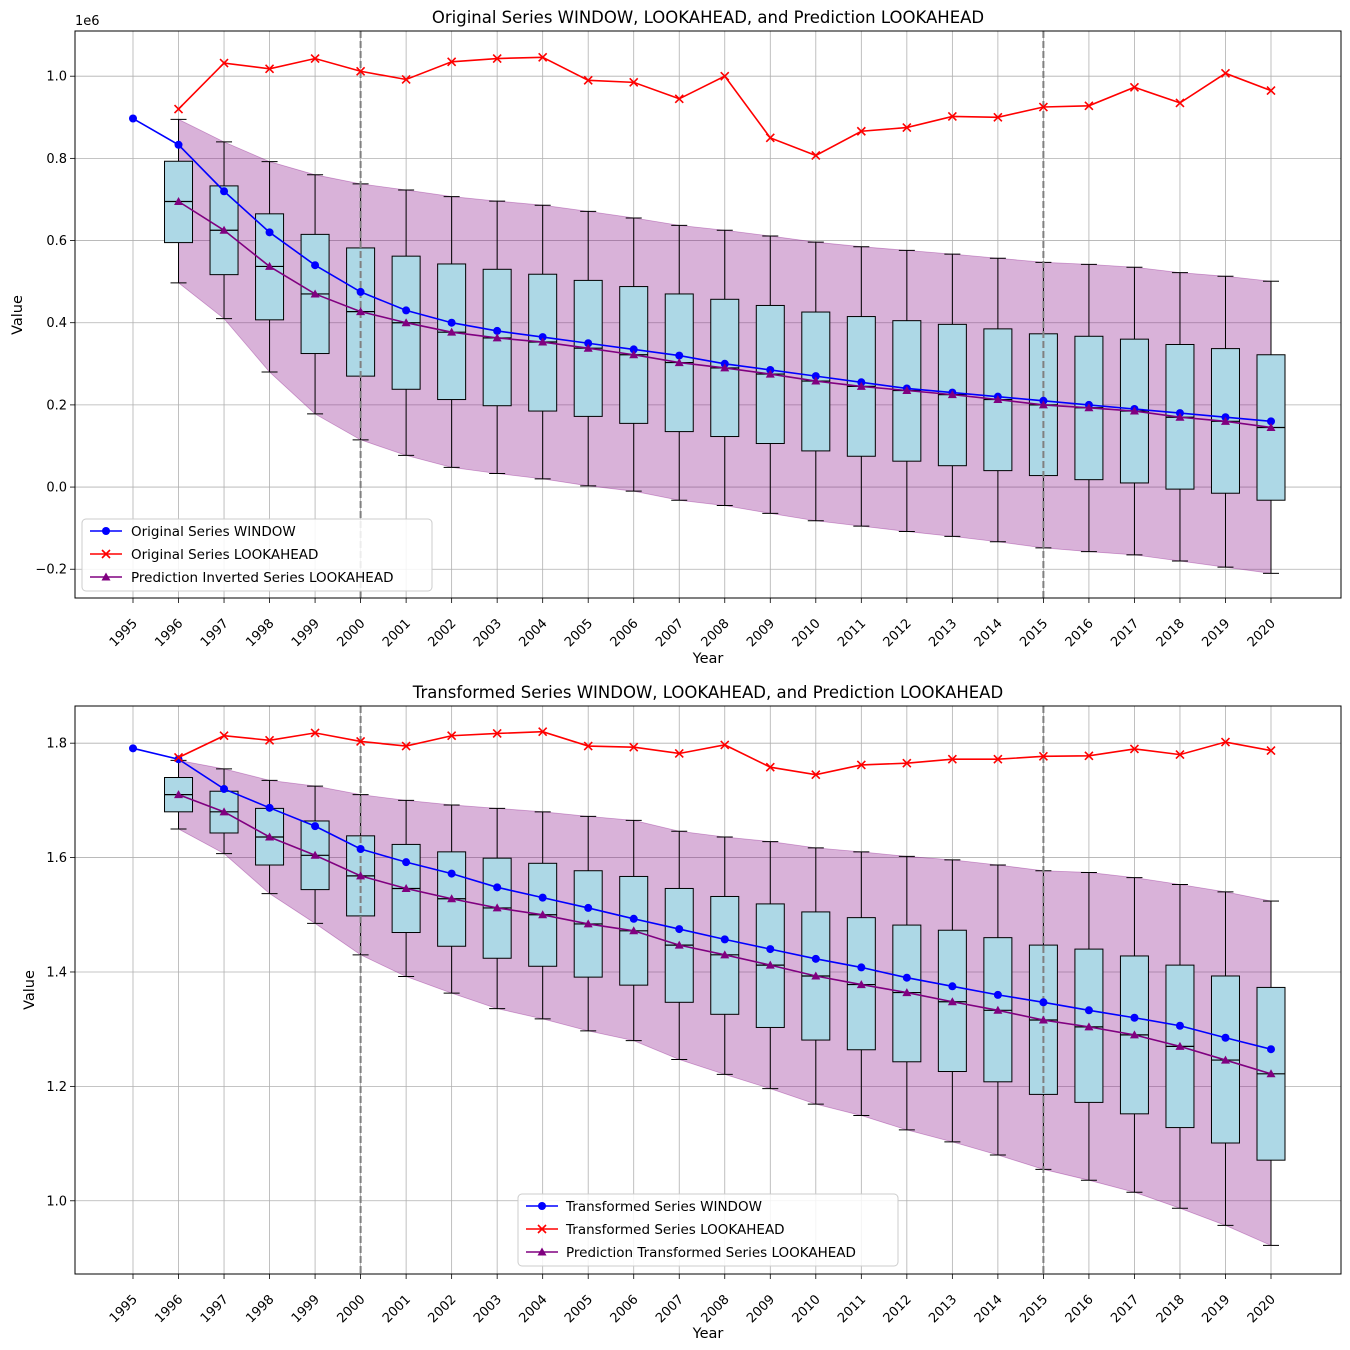 This screenshot has height=1350, width=1350. What do you see at coordinates (56, 323) in the screenshot?
I see `y-tick-label: 0.4` at bounding box center [56, 323].